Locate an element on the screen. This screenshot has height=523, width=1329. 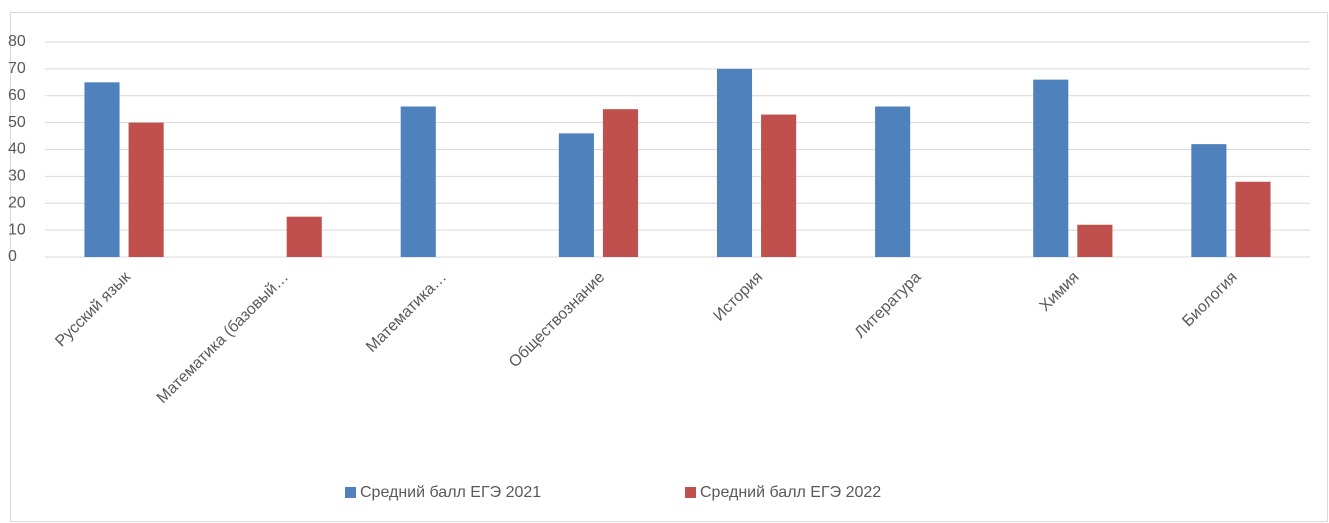
y-tick-label: 50 is located at coordinates (17, 122).